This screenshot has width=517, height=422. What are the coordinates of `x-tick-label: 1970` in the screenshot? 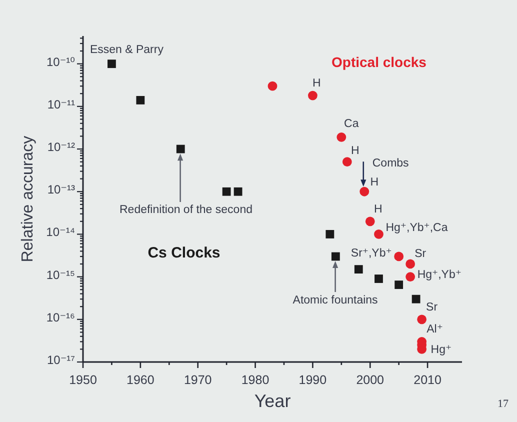 It's located at (198, 380).